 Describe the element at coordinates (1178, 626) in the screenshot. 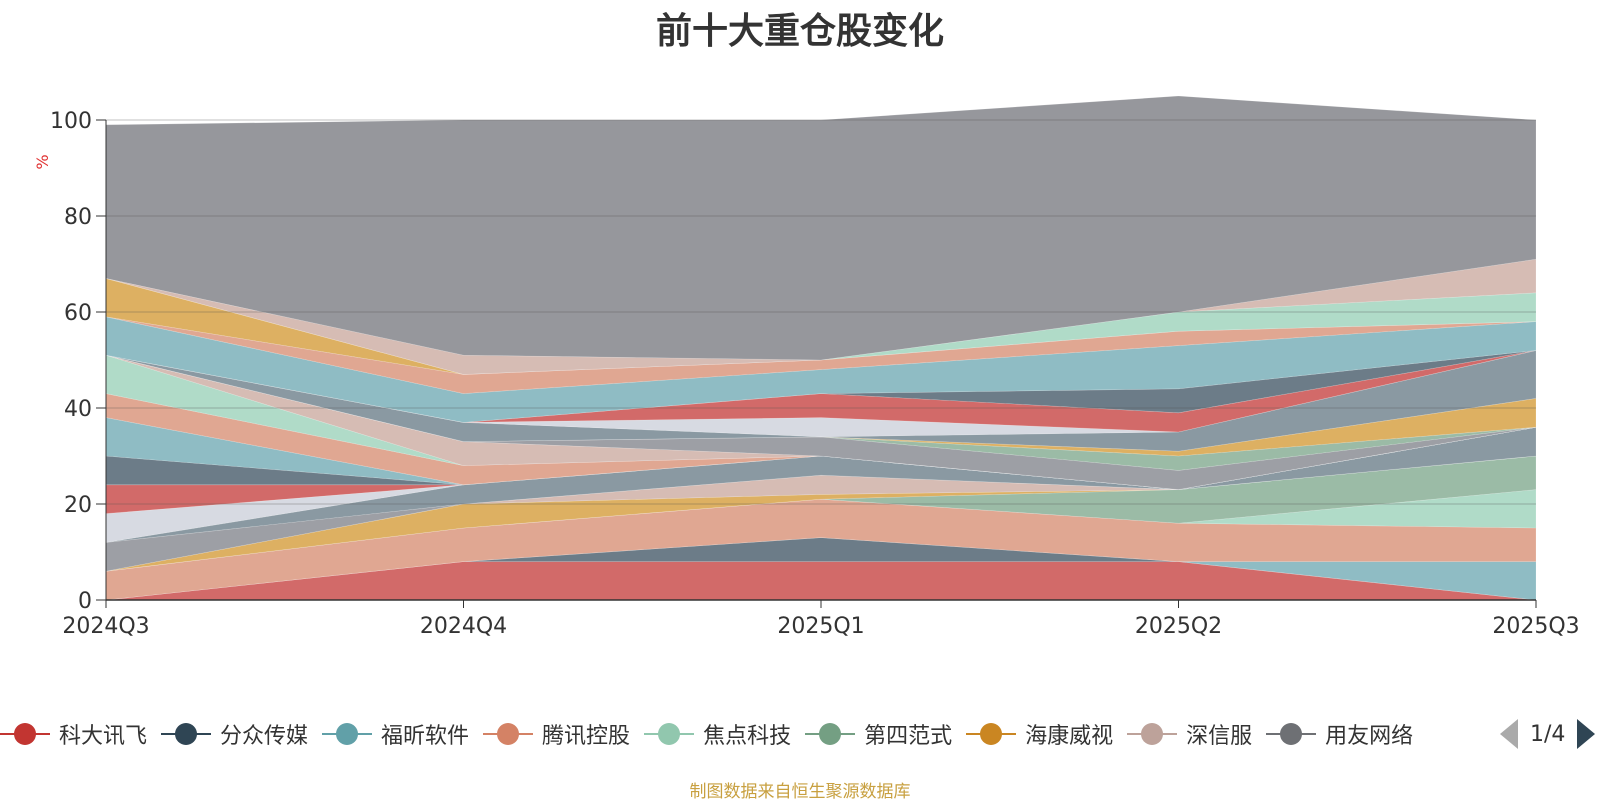

I see `x-tick-label: 2025Q2` at that location.